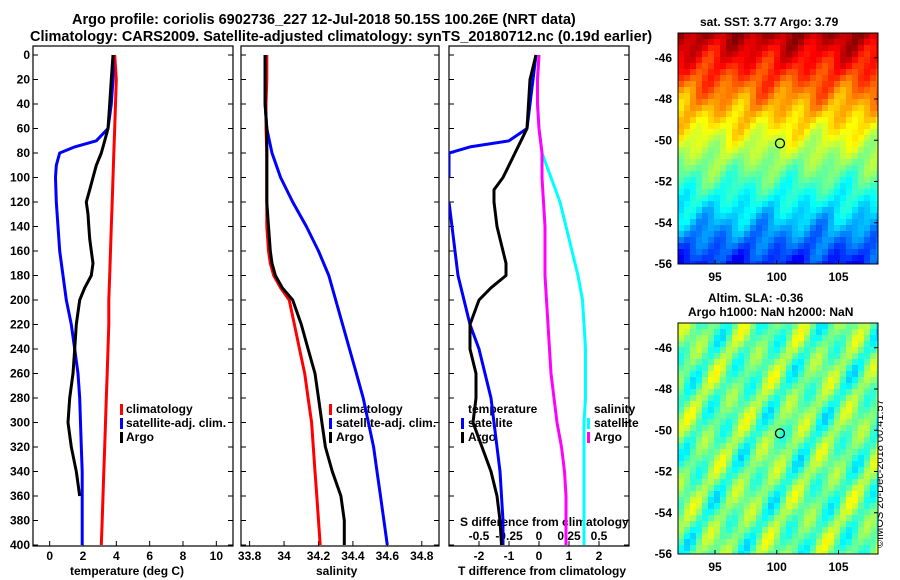  Describe the element at coordinates (664, 554) in the screenshot. I see `lat-tick-label: -56` at that location.